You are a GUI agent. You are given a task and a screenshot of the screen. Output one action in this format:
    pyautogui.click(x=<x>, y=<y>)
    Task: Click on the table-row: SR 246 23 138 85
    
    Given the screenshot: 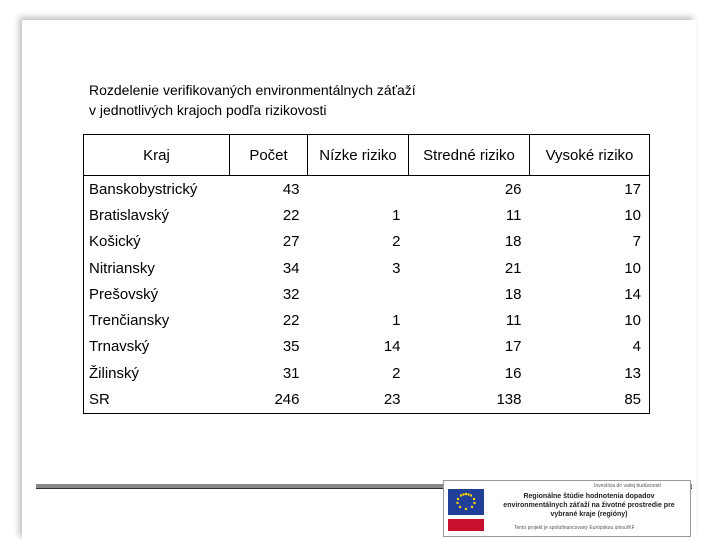 What is the action you would take?
    pyautogui.click(x=367, y=399)
    